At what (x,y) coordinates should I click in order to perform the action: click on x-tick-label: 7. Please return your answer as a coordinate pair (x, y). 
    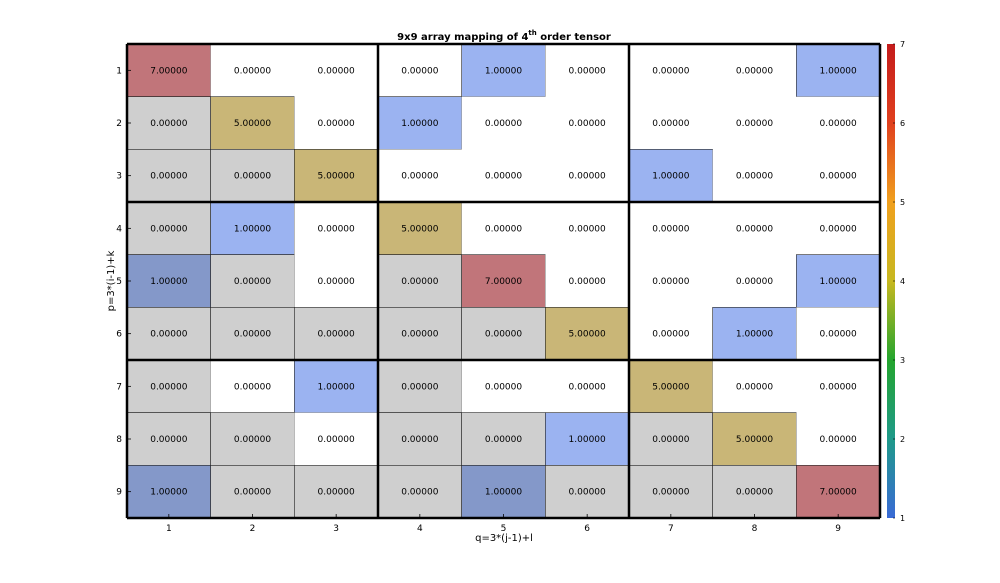
    Looking at the image, I should click on (671, 529).